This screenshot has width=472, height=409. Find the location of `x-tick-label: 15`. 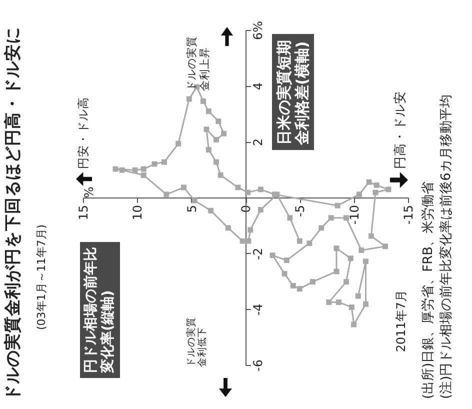

x-tick-label: 15 is located at coordinates (83, 212).